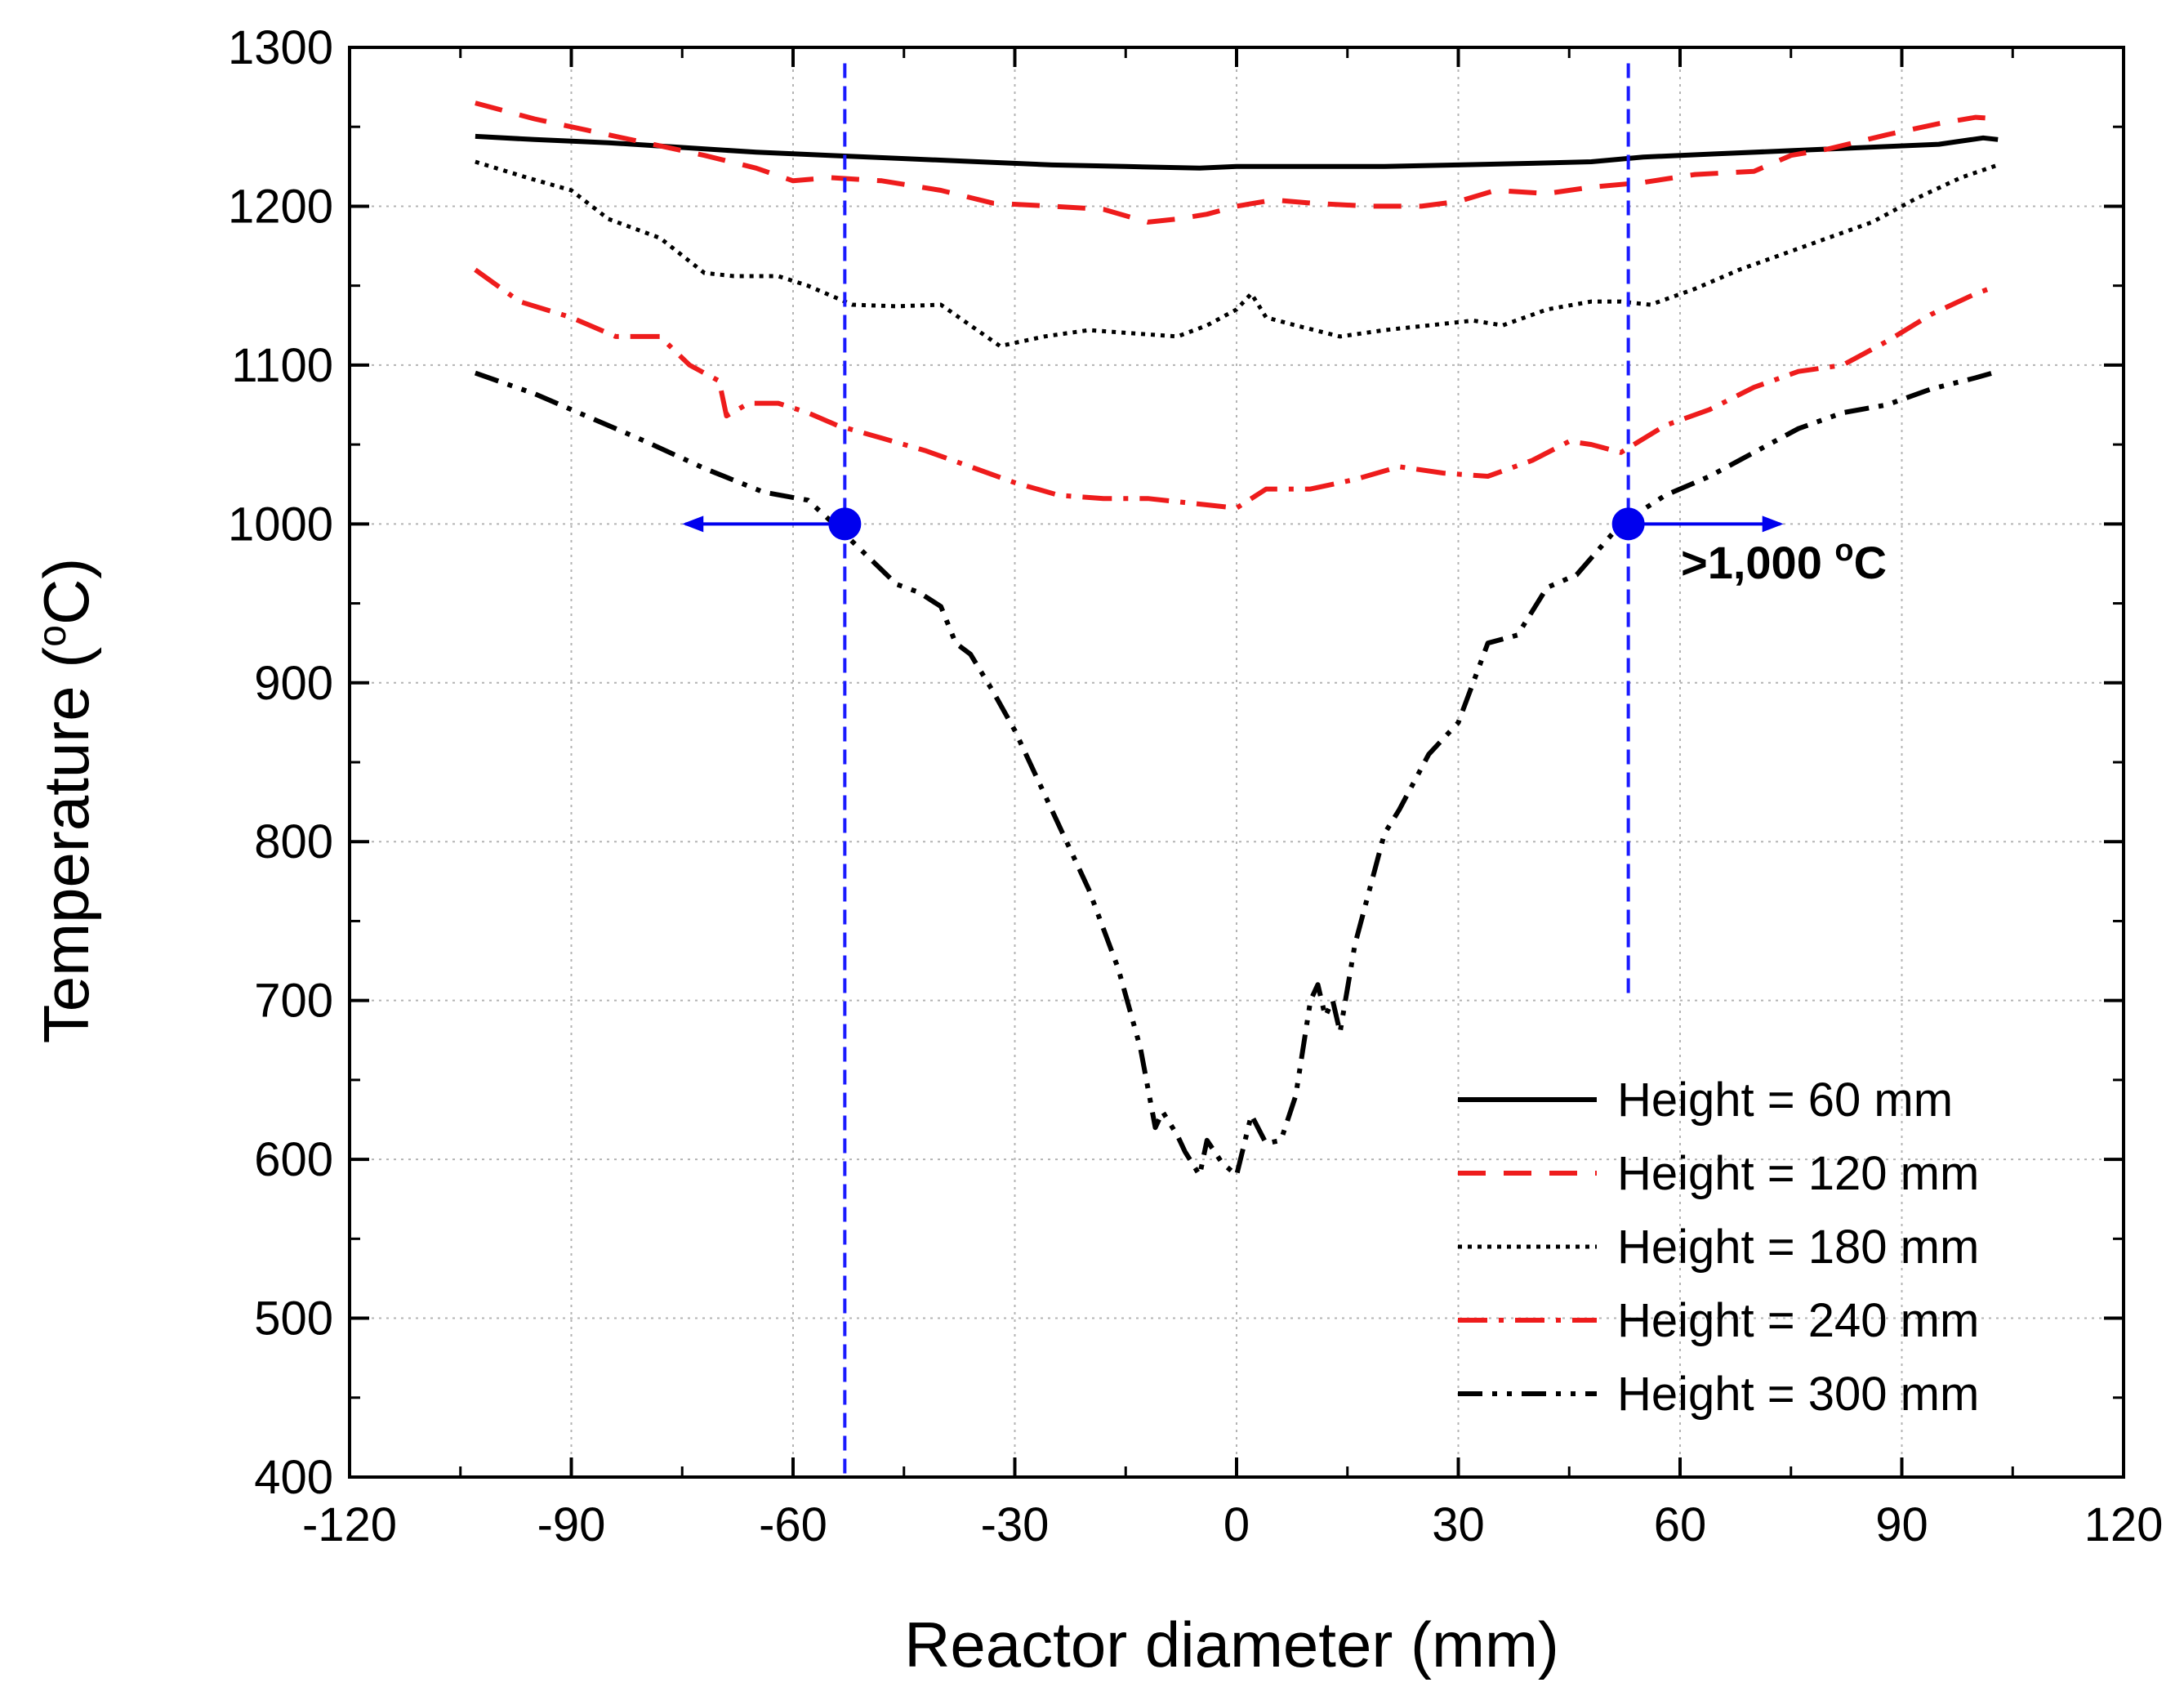  What do you see at coordinates (293, 1477) in the screenshot?
I see `y-tick-label: 400` at bounding box center [293, 1477].